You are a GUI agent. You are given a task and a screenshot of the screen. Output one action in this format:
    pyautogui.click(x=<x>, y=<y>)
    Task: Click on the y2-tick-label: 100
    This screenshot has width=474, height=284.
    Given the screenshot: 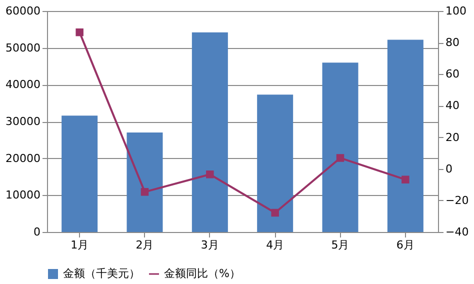 What is the action you would take?
    pyautogui.click(x=456, y=11)
    